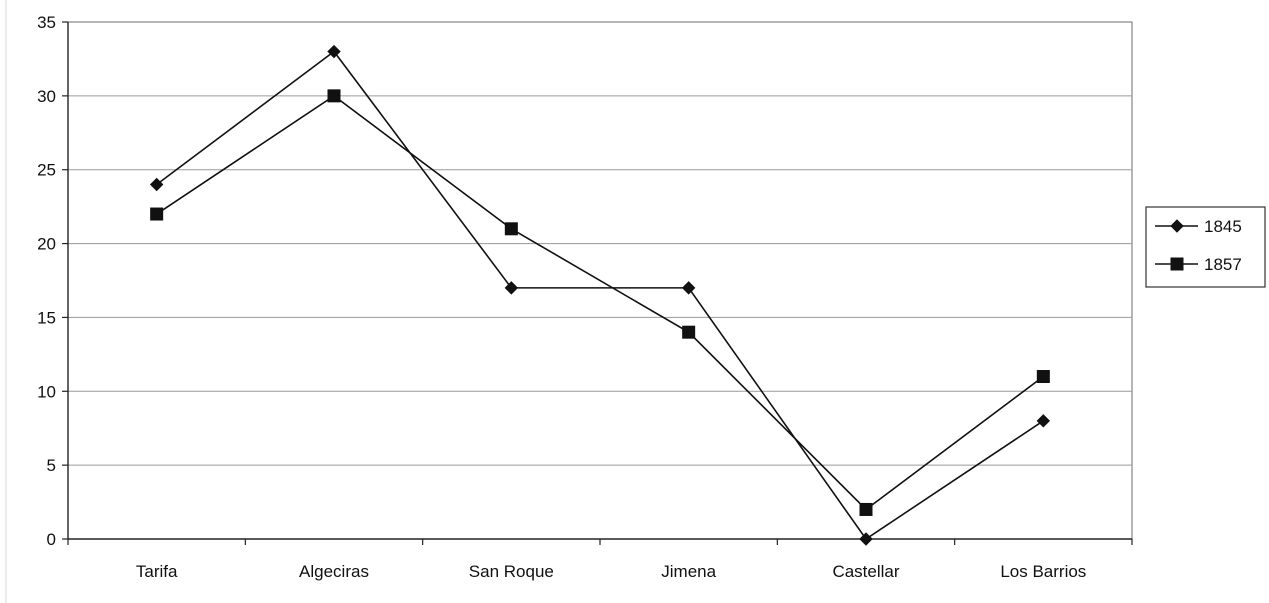 The width and height of the screenshot is (1269, 603). Describe the element at coordinates (334, 96) in the screenshot. I see `data-point-1857-algeciras` at that location.